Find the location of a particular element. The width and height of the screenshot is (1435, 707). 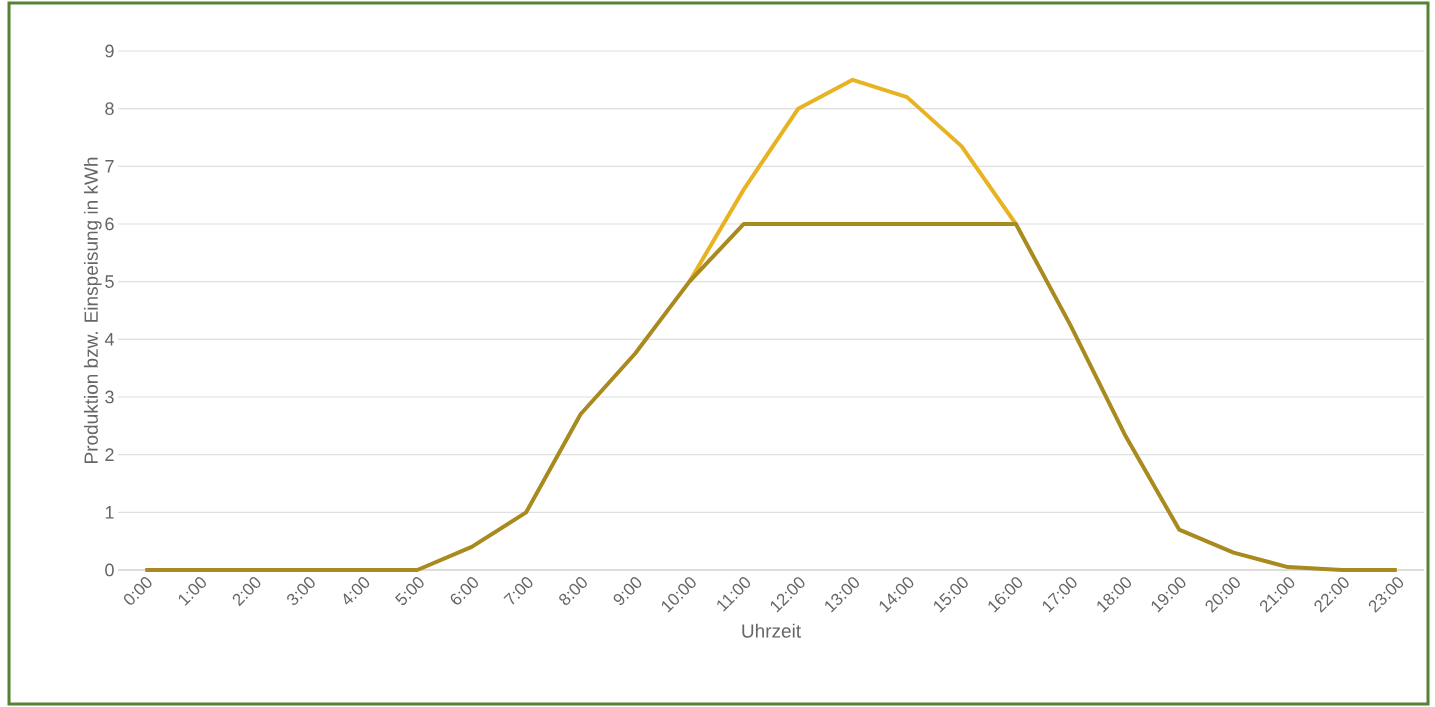

y-tick-label: 3 is located at coordinates (109, 397).